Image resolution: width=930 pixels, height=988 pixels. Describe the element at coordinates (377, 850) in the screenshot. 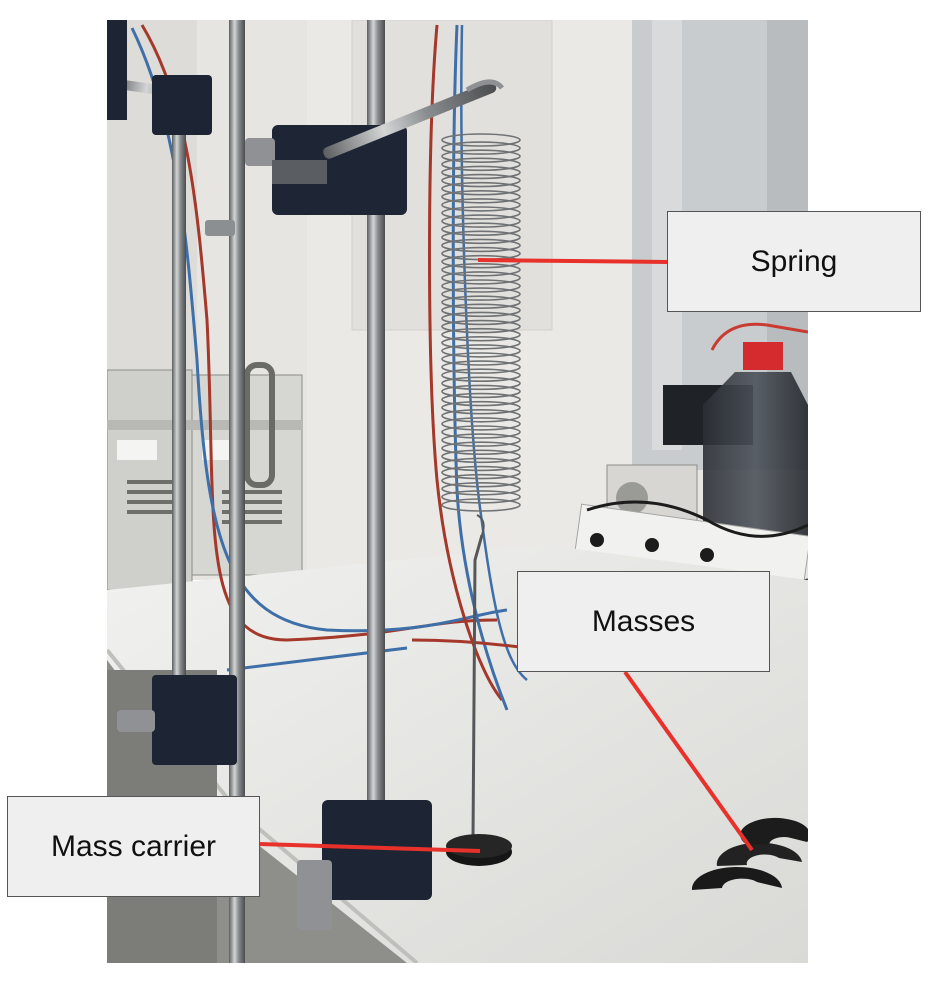

I see `clamp-bottom-right` at that location.